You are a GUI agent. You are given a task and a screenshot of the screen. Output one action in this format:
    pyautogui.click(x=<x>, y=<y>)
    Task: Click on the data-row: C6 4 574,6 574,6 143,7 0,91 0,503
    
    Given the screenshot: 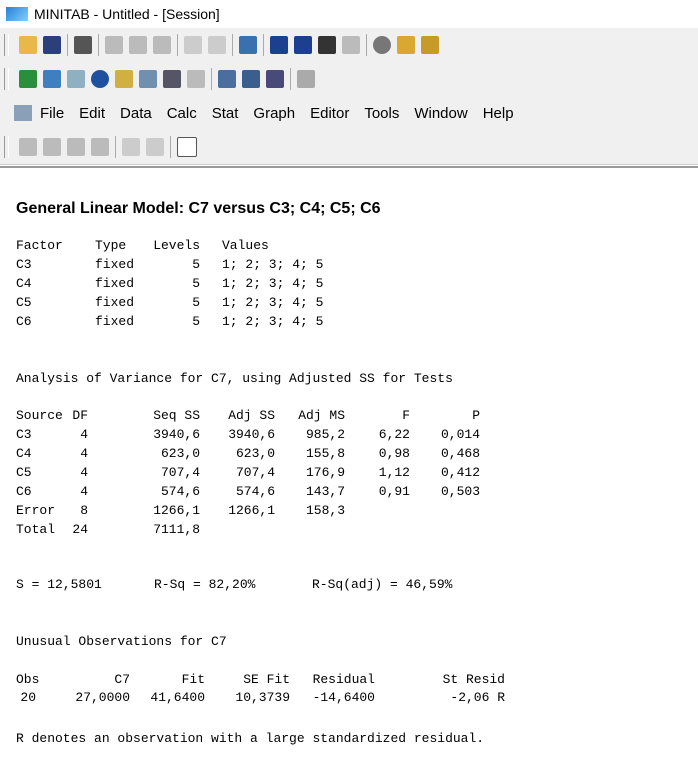 What is the action you would take?
    pyautogui.click(x=248, y=491)
    